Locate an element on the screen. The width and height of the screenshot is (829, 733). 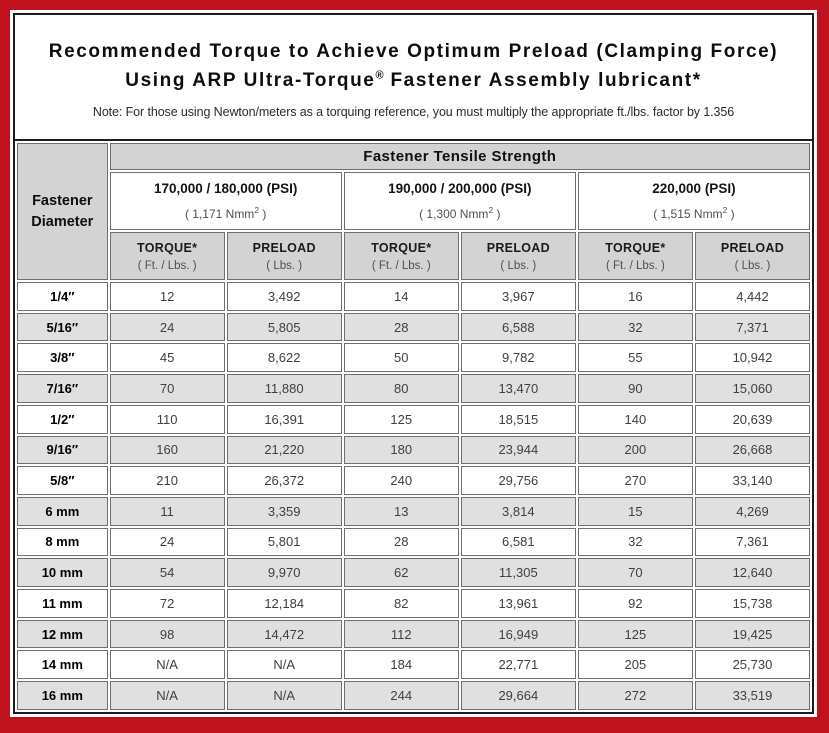
value-cell: 12,184 is located at coordinates (284, 603).